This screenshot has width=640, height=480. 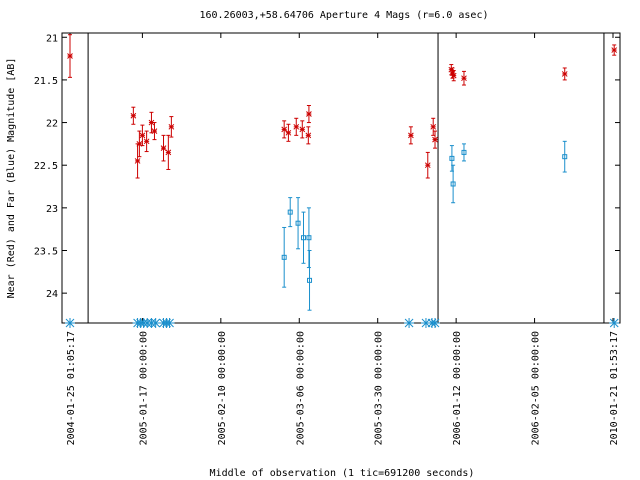 What do you see at coordinates (71, 388) in the screenshot?
I see `x-tick-label-0: 2004-01-25 01:05:17` at bounding box center [71, 388].